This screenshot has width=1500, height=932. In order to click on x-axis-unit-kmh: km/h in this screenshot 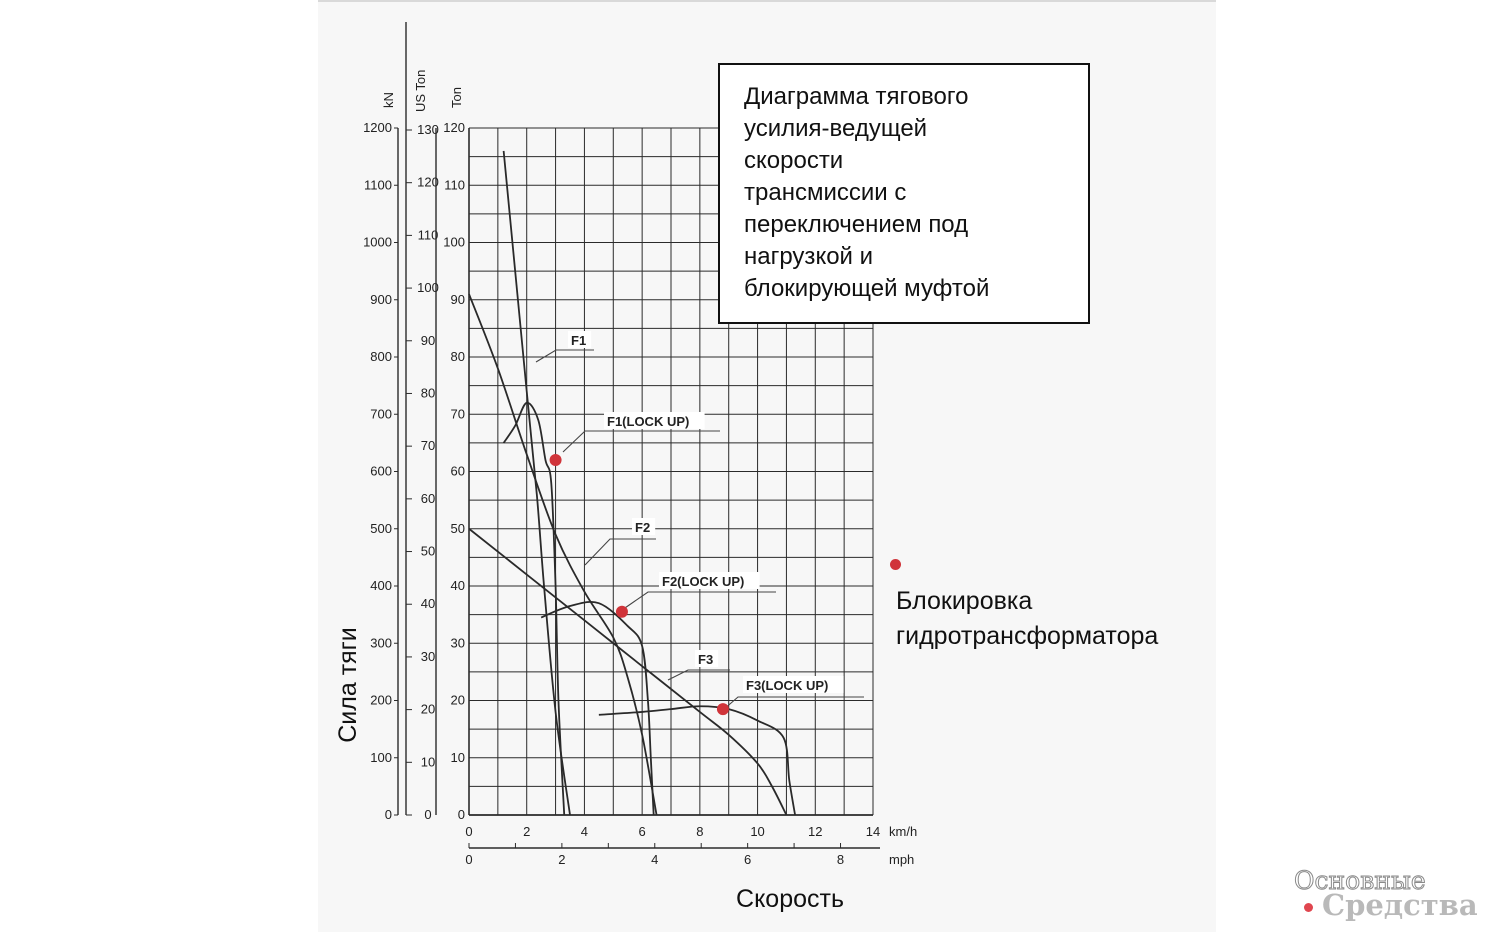, I will do `click(903, 831)`.